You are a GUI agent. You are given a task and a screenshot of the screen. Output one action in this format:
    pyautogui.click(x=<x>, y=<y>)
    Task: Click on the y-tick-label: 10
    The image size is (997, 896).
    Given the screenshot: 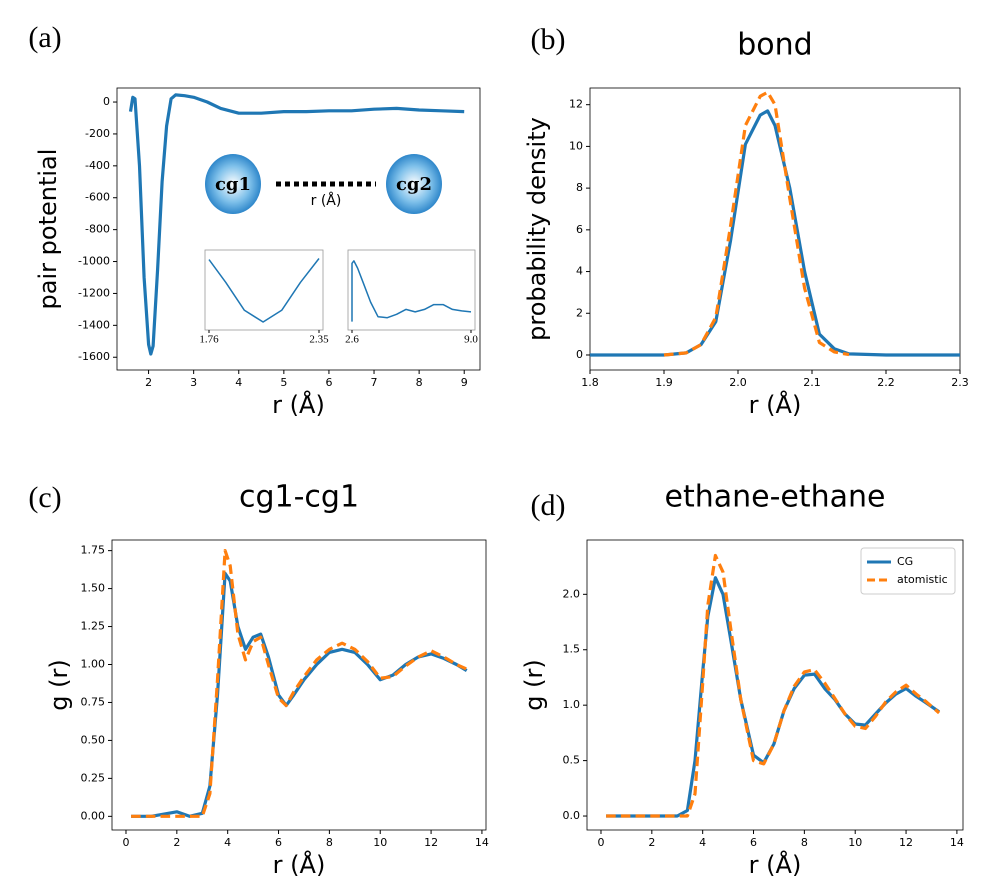 What is the action you would take?
    pyautogui.click(x=576, y=145)
    